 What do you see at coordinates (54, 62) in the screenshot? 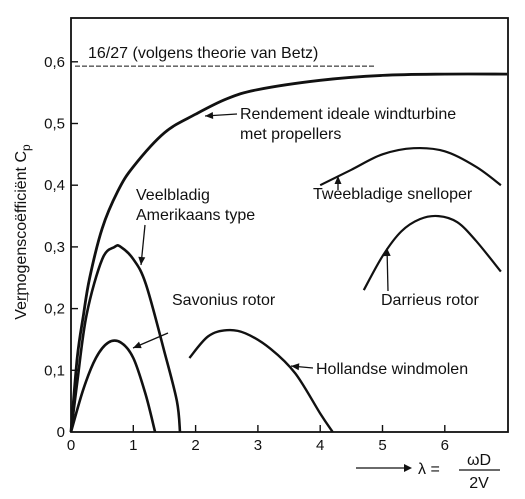
I see `y-tick-label: 0,6` at bounding box center [54, 62].